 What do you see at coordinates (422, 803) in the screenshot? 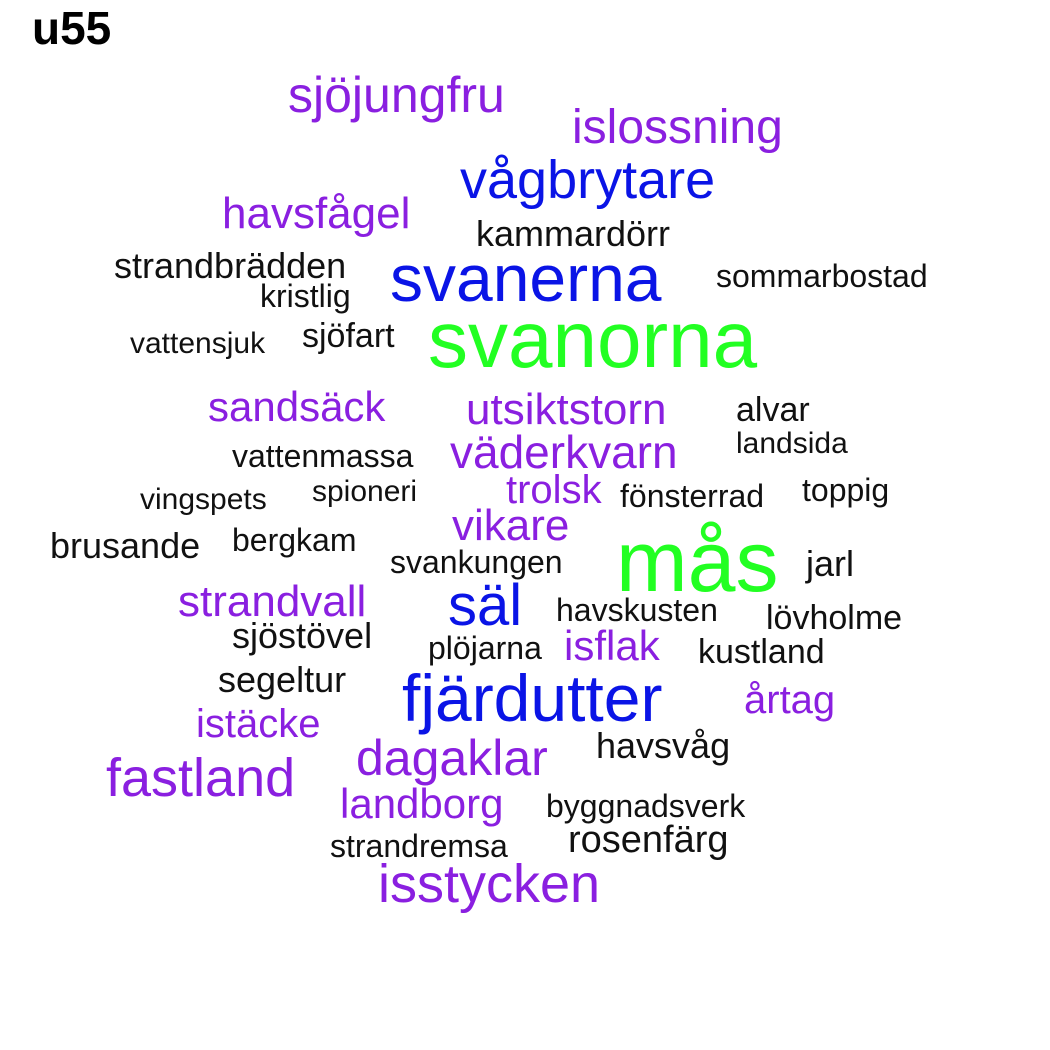
I see `word-landborg: landborg` at bounding box center [422, 803].